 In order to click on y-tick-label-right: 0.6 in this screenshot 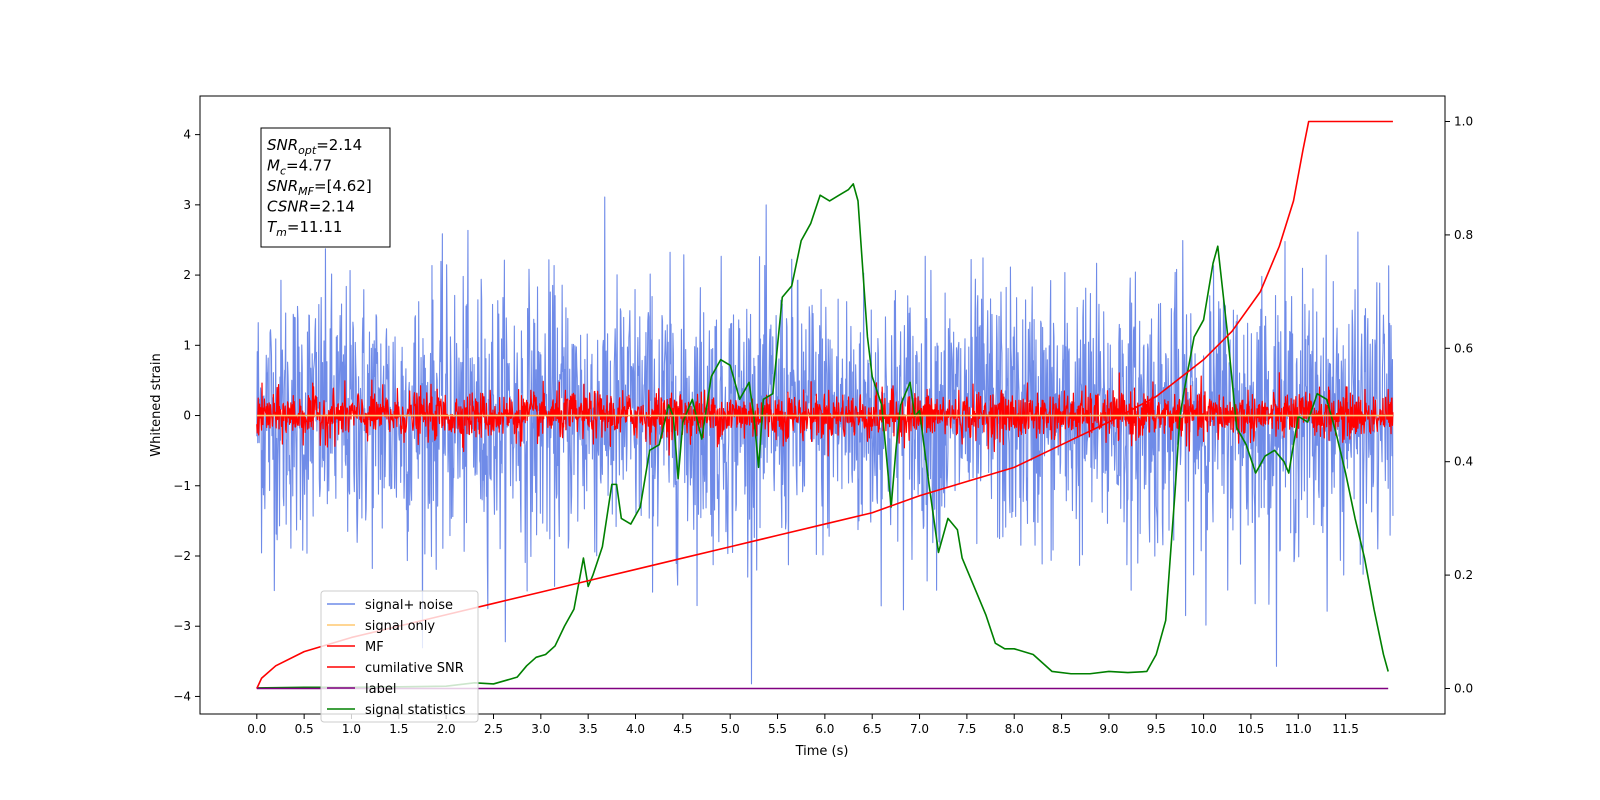, I will do `click(1463, 348)`.